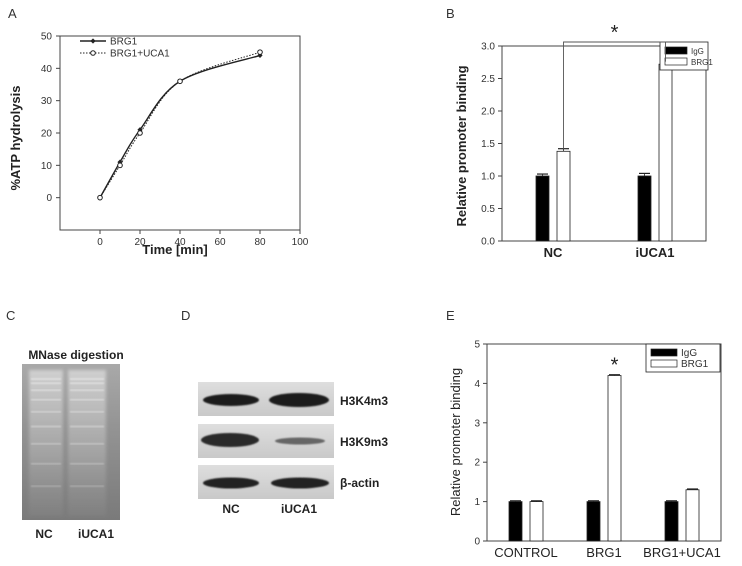  I want to click on band-beta-actin-iuca1, so click(300, 483).